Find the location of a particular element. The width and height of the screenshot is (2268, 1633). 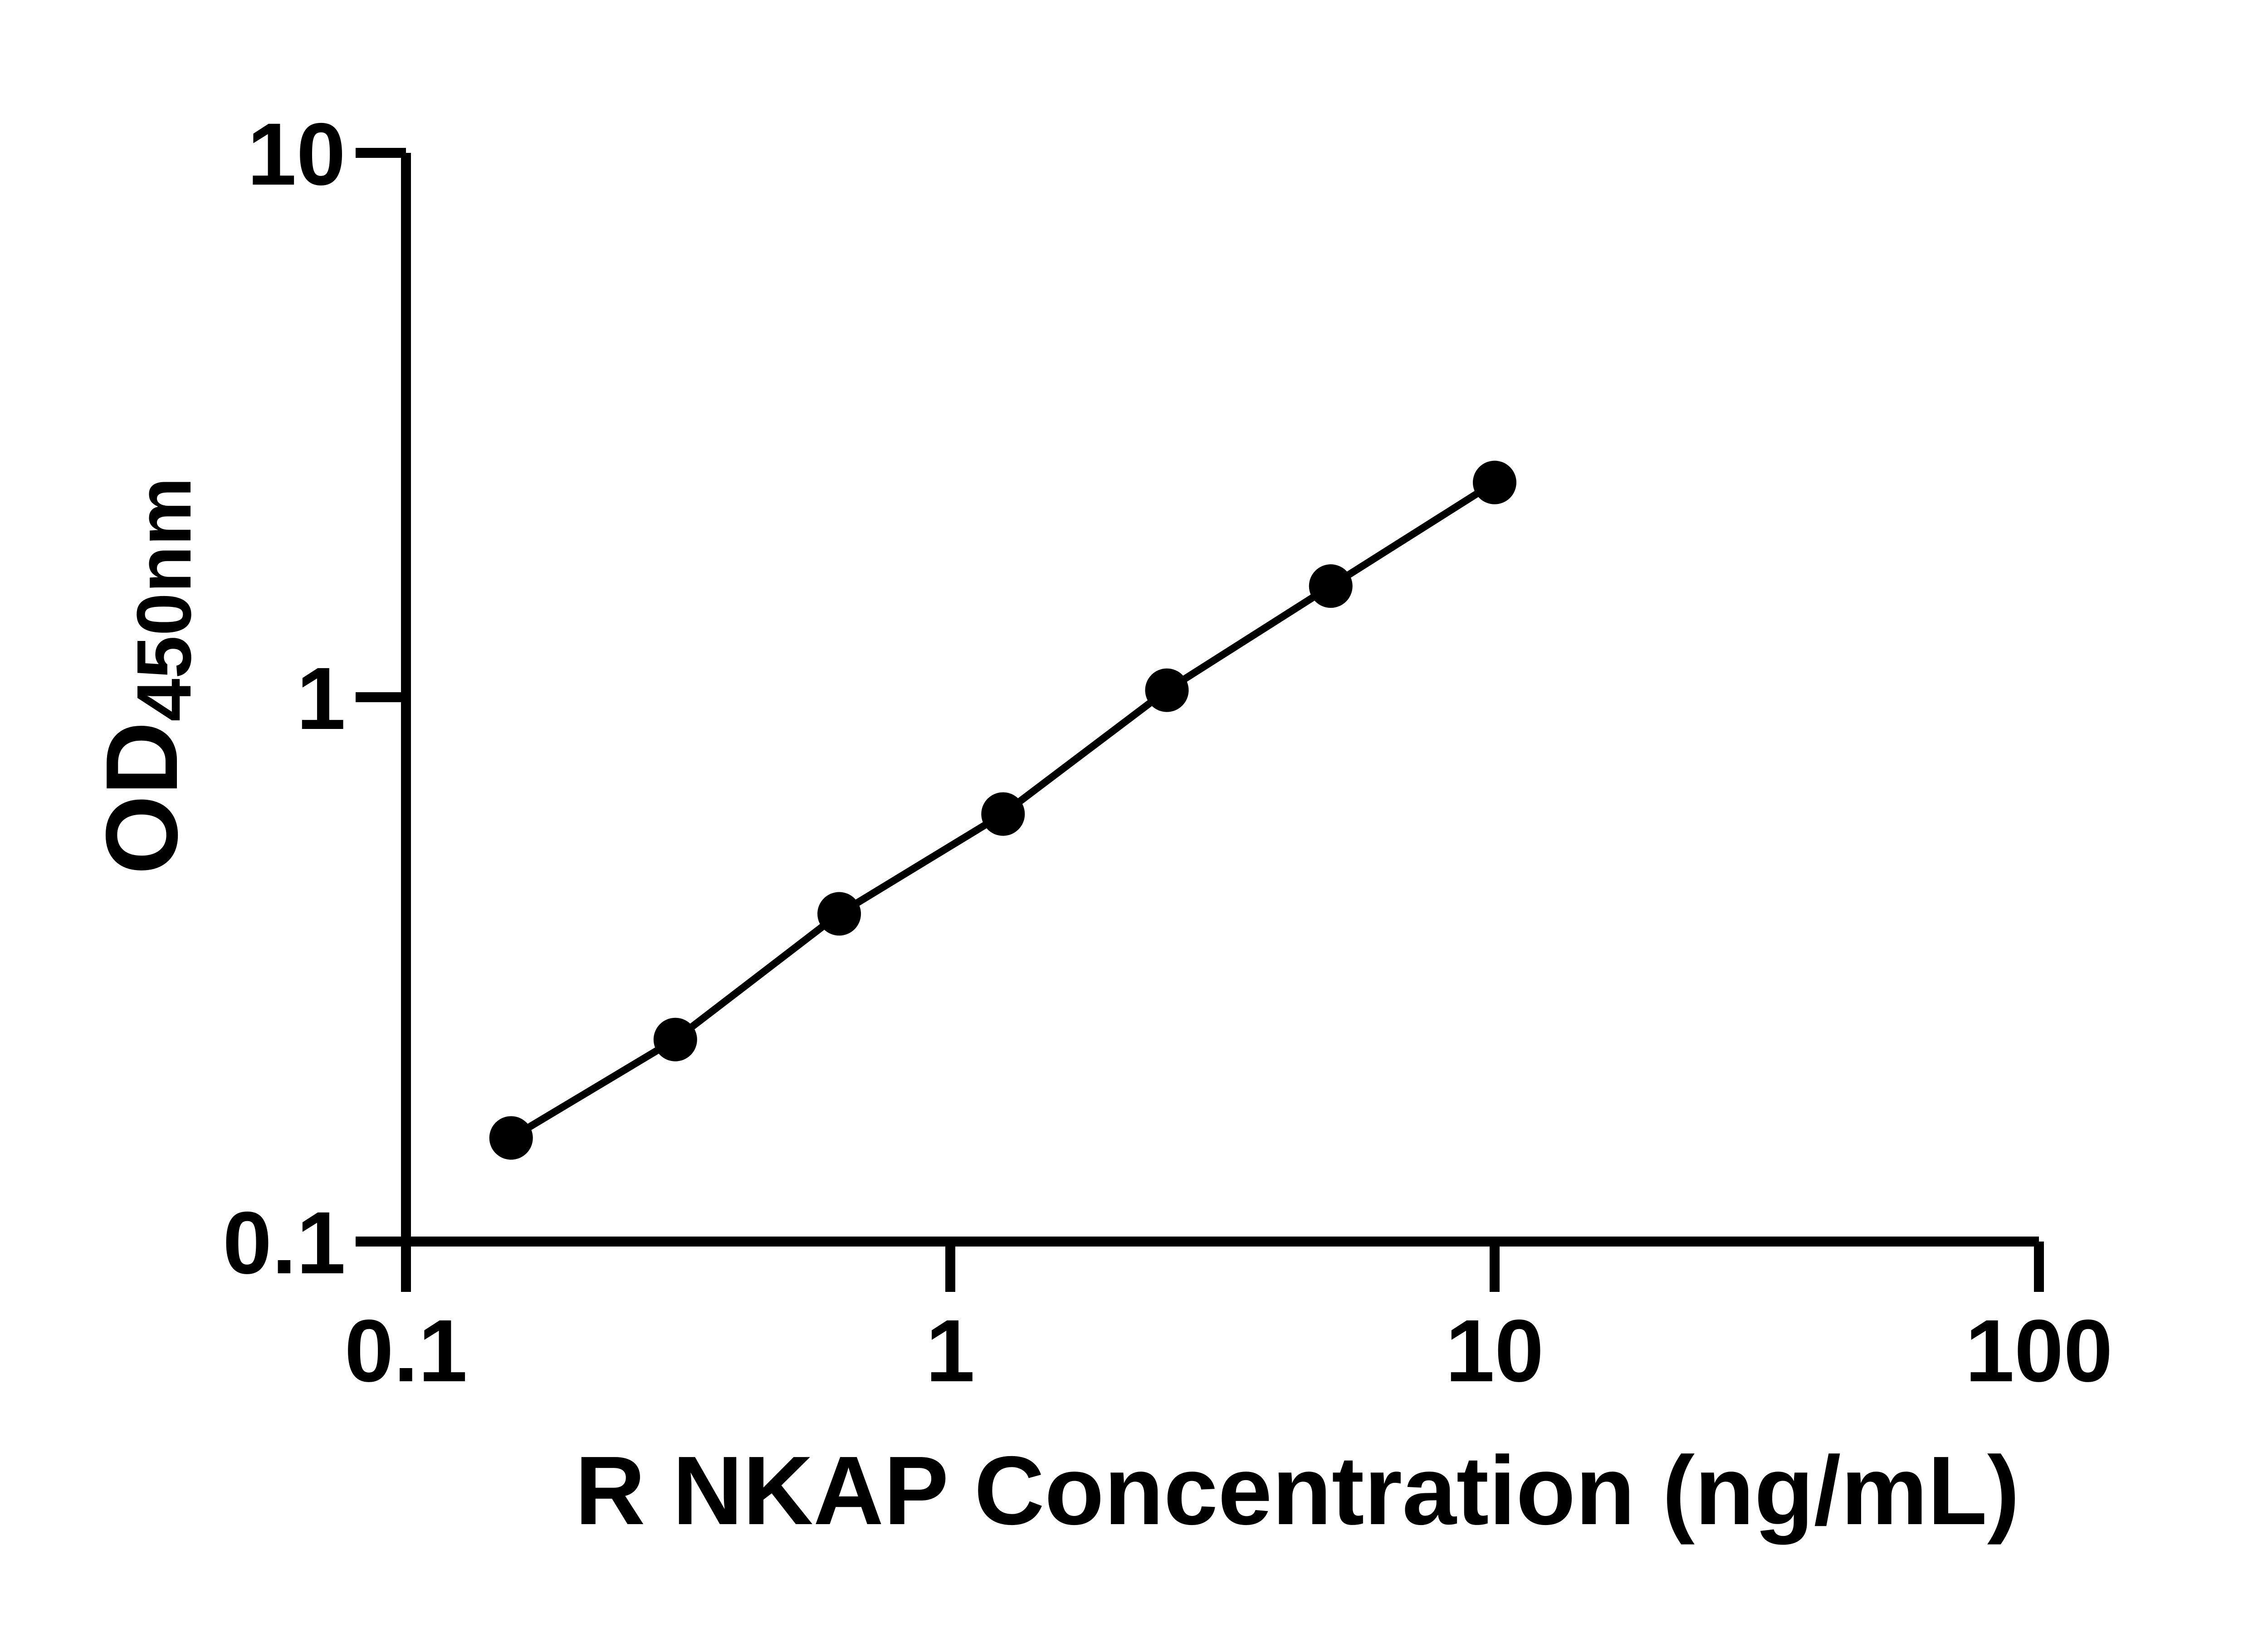

y-tick-label: 10 is located at coordinates (297, 154).